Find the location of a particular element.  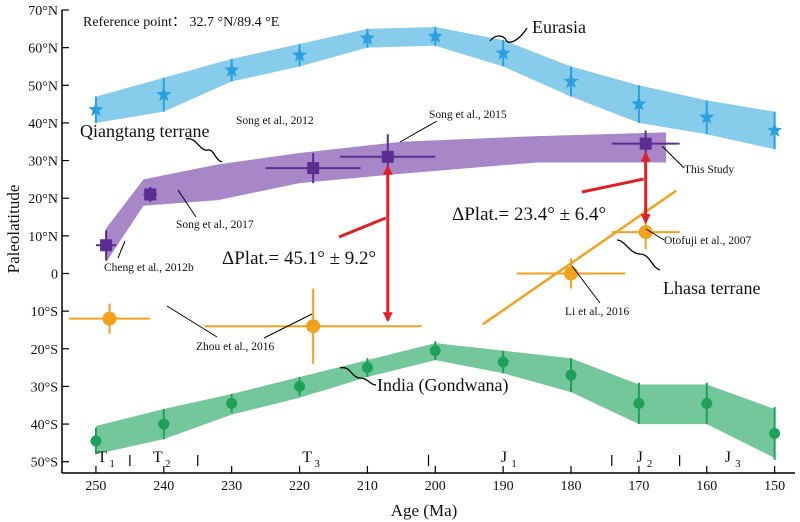

squiggle-india is located at coordinates (358, 376).